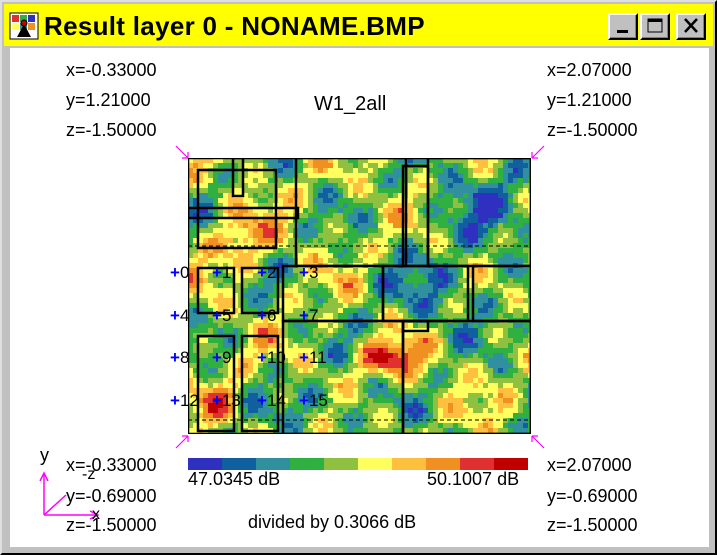  Describe the element at coordinates (111, 465) in the screenshot. I see `bottom-left-x: x=-0.33000` at that location.